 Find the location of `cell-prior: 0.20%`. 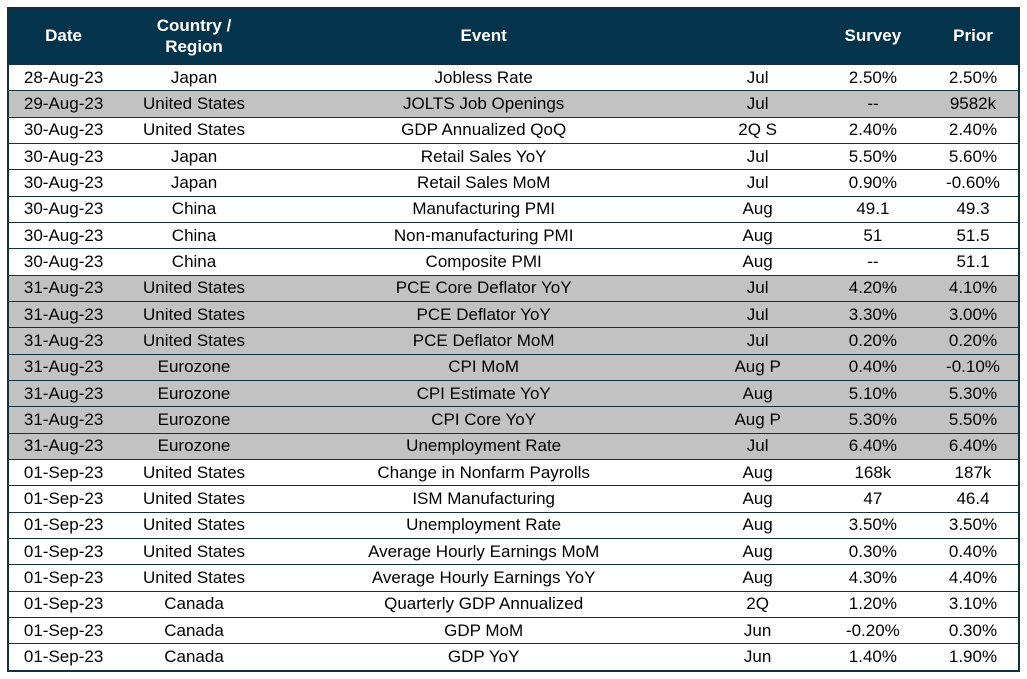

cell-prior: 0.20% is located at coordinates (973, 341).